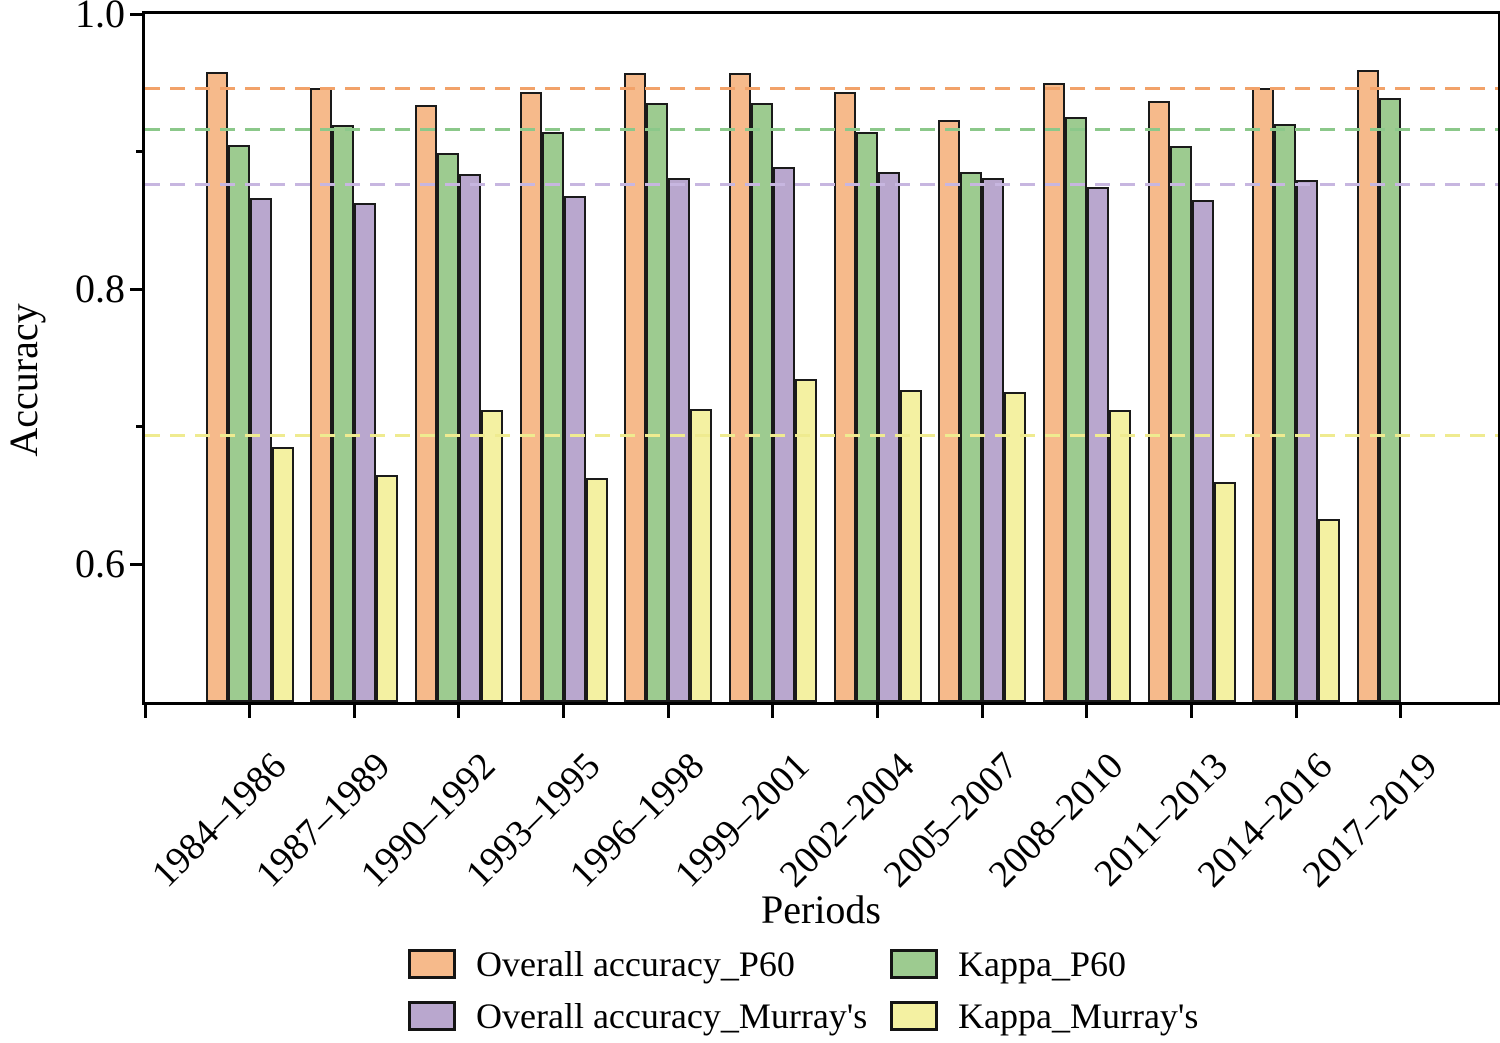 This screenshot has width=1500, height=1043. I want to click on legend-item: Overall accuracy_Murray's, so click(649, 1016).